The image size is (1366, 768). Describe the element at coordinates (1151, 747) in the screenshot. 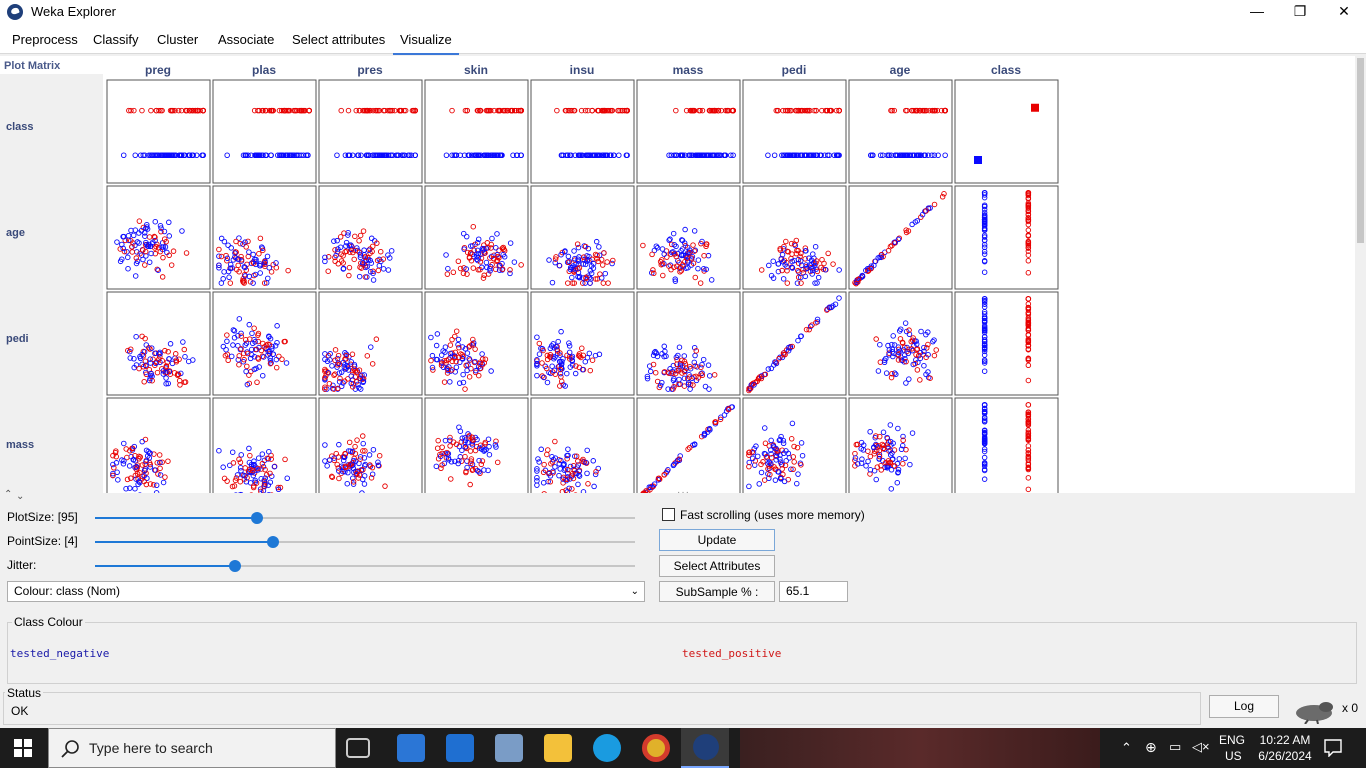

I see `globe-icon: ⊕` at that location.